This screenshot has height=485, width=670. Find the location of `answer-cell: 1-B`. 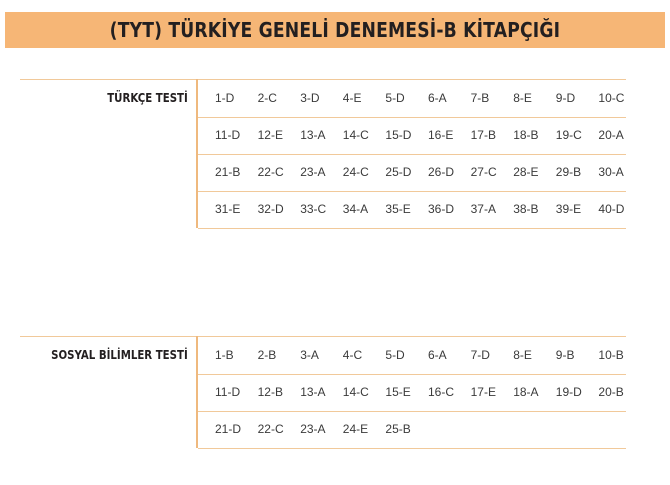

answer-cell: 1-B is located at coordinates (224, 355).